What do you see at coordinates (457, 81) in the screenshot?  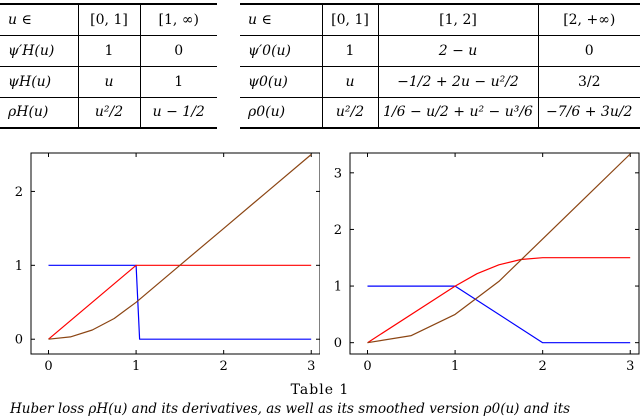 I see `table-cell: −1/2 + 2u − u²/2` at bounding box center [457, 81].